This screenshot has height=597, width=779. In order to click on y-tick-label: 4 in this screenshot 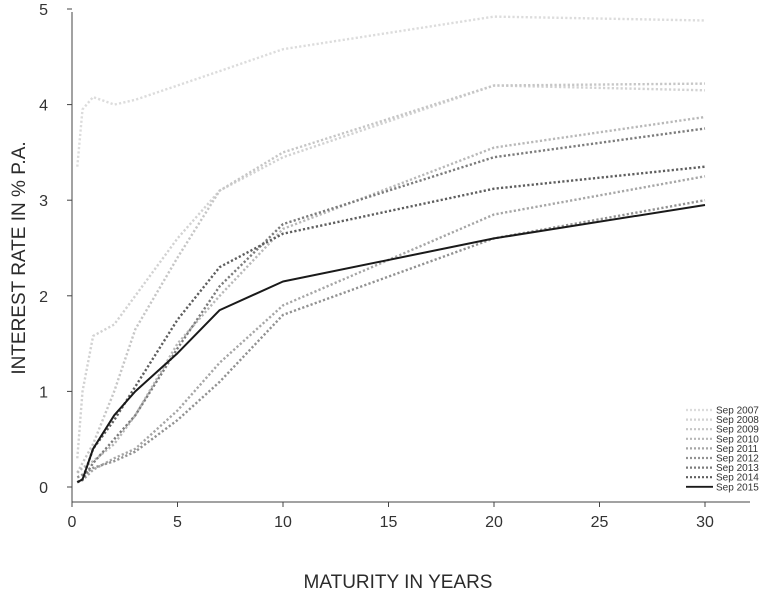, I will do `click(43, 106)`.